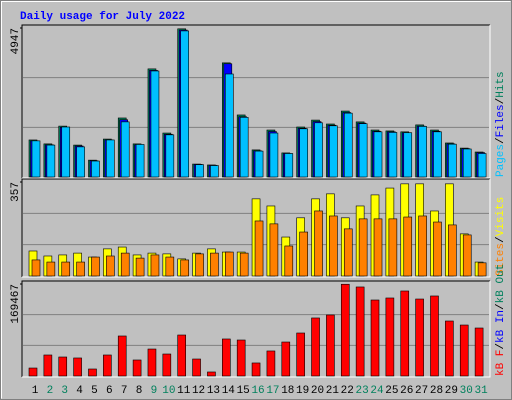  I want to click on x-tick-label: 30, so click(466, 391).